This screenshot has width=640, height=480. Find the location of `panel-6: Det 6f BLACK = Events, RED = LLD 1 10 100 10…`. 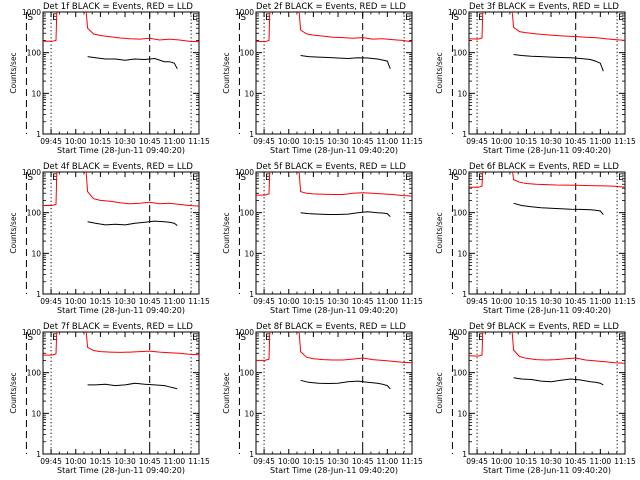

panel-6: Det 6f BLACK = Events, RED = LLD 1 10 100 10… is located at coordinates (535, 238).